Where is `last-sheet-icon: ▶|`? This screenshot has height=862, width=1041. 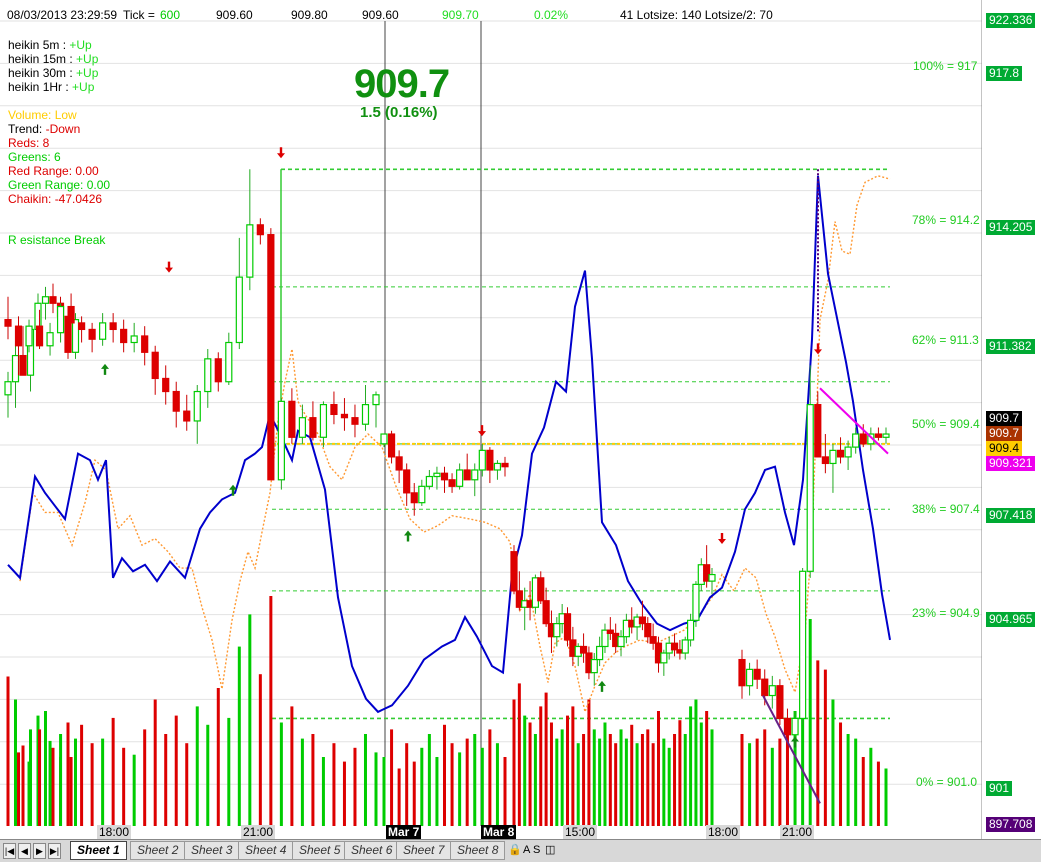 last-sheet-icon: ▶| is located at coordinates (54, 851).